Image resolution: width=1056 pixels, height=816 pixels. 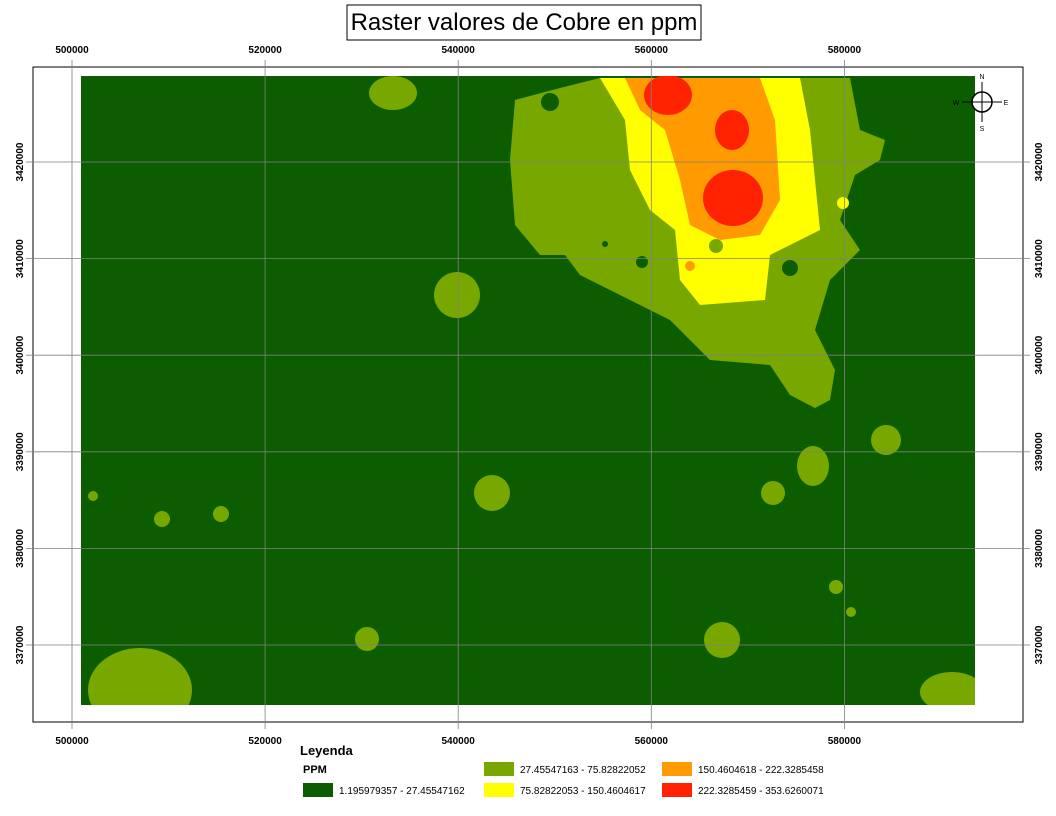 What do you see at coordinates (982, 129) in the screenshot?
I see `compass-s: S` at bounding box center [982, 129].